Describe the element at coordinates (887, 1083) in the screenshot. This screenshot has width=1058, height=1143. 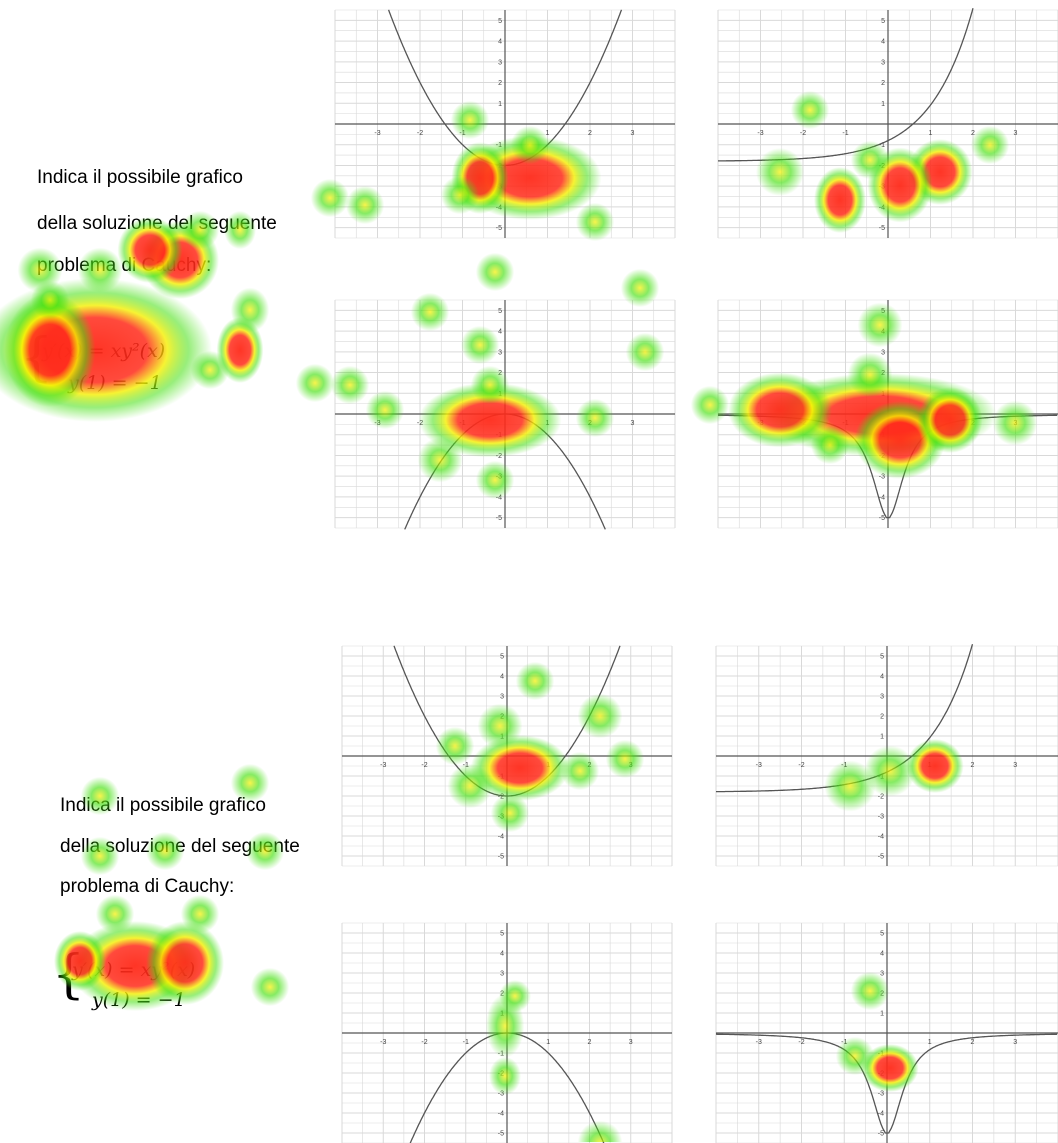
I see `solution-curve` at that location.